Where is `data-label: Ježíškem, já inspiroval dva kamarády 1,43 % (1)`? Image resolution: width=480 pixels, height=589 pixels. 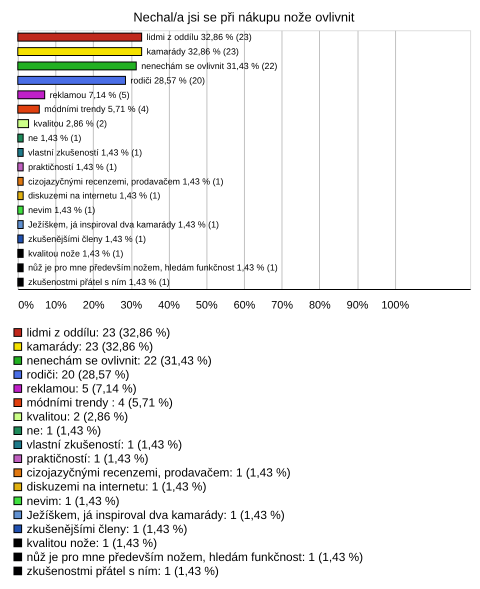 data-label: Ježíškem, já inspiroval dva kamarády 1,43 % (1) is located at coordinates (124, 225).